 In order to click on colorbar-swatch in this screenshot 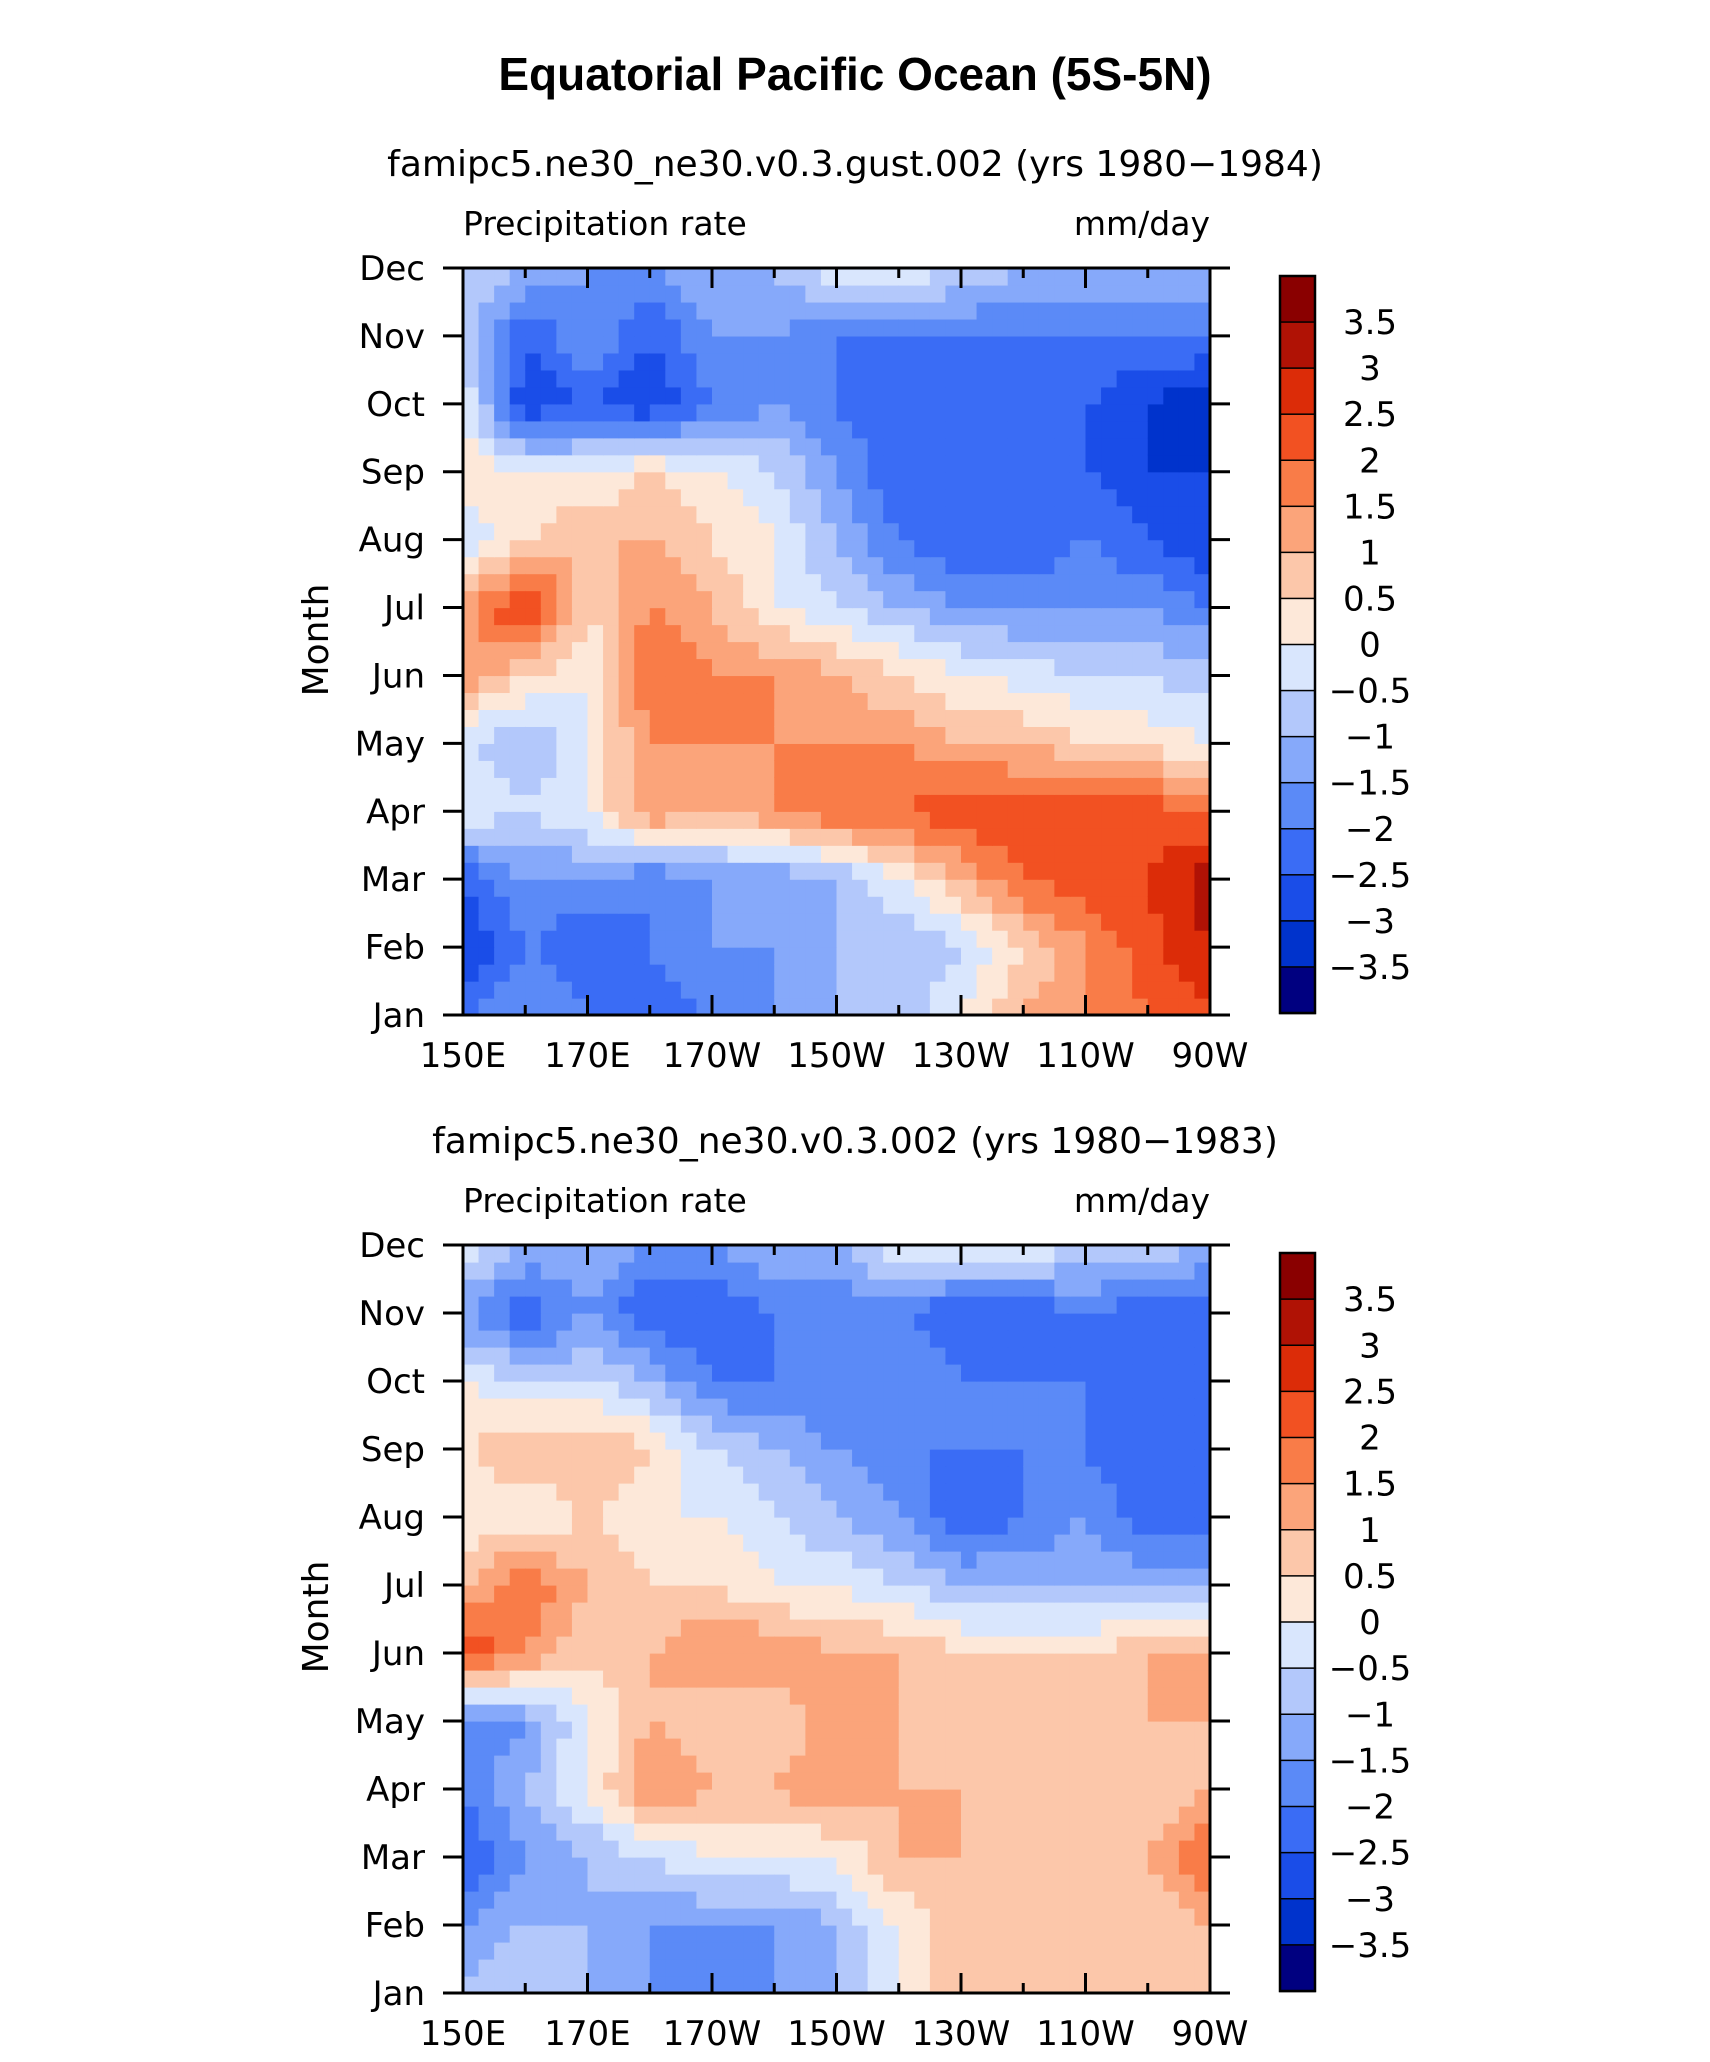, I will do `click(1297, 805)`.